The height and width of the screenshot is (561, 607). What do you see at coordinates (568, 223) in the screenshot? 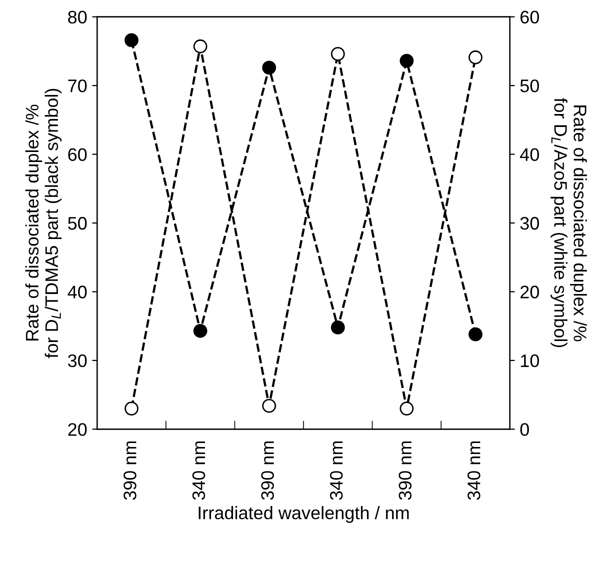
I see `y2-axis-title: Rate of dissociated duplex /% for D$_{L}$/Azo5 part (white symbol)` at bounding box center [568, 223].